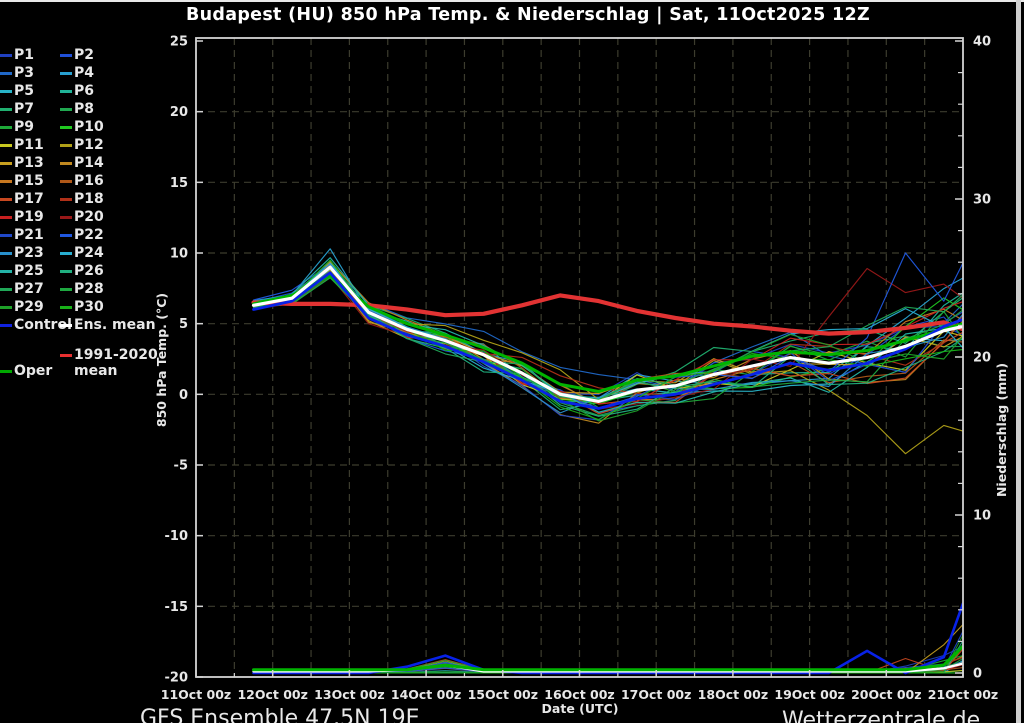 The width and height of the screenshot is (1024, 723). I want to click on legend-item-p29: P29, so click(22, 307).